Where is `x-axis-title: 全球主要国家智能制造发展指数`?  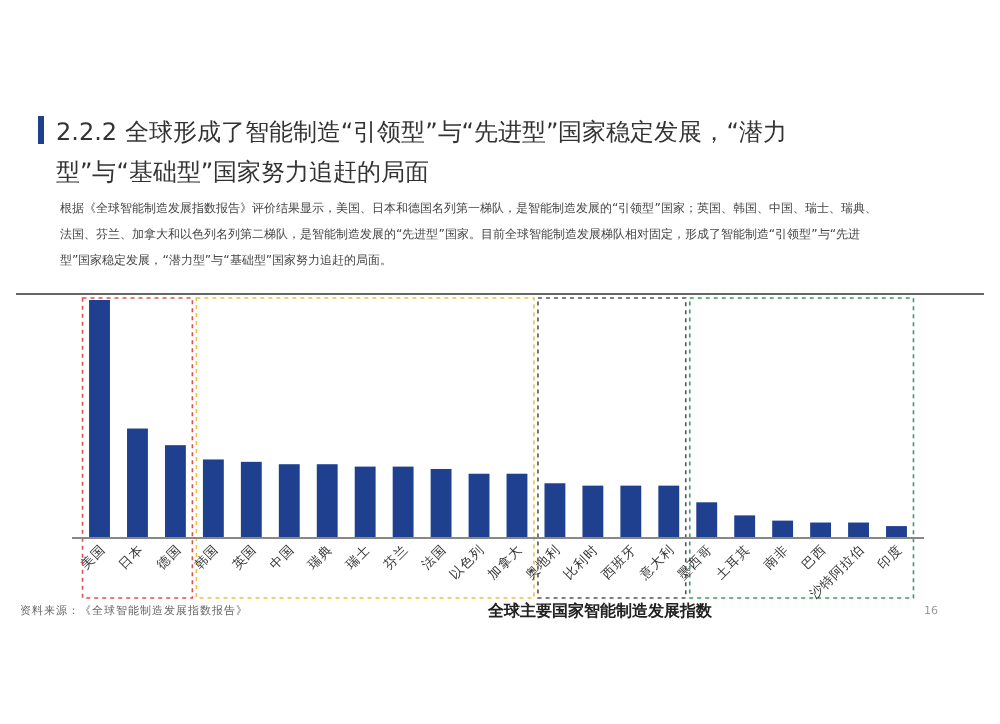
x-axis-title: 全球主要国家智能制造发展指数 is located at coordinates (600, 610).